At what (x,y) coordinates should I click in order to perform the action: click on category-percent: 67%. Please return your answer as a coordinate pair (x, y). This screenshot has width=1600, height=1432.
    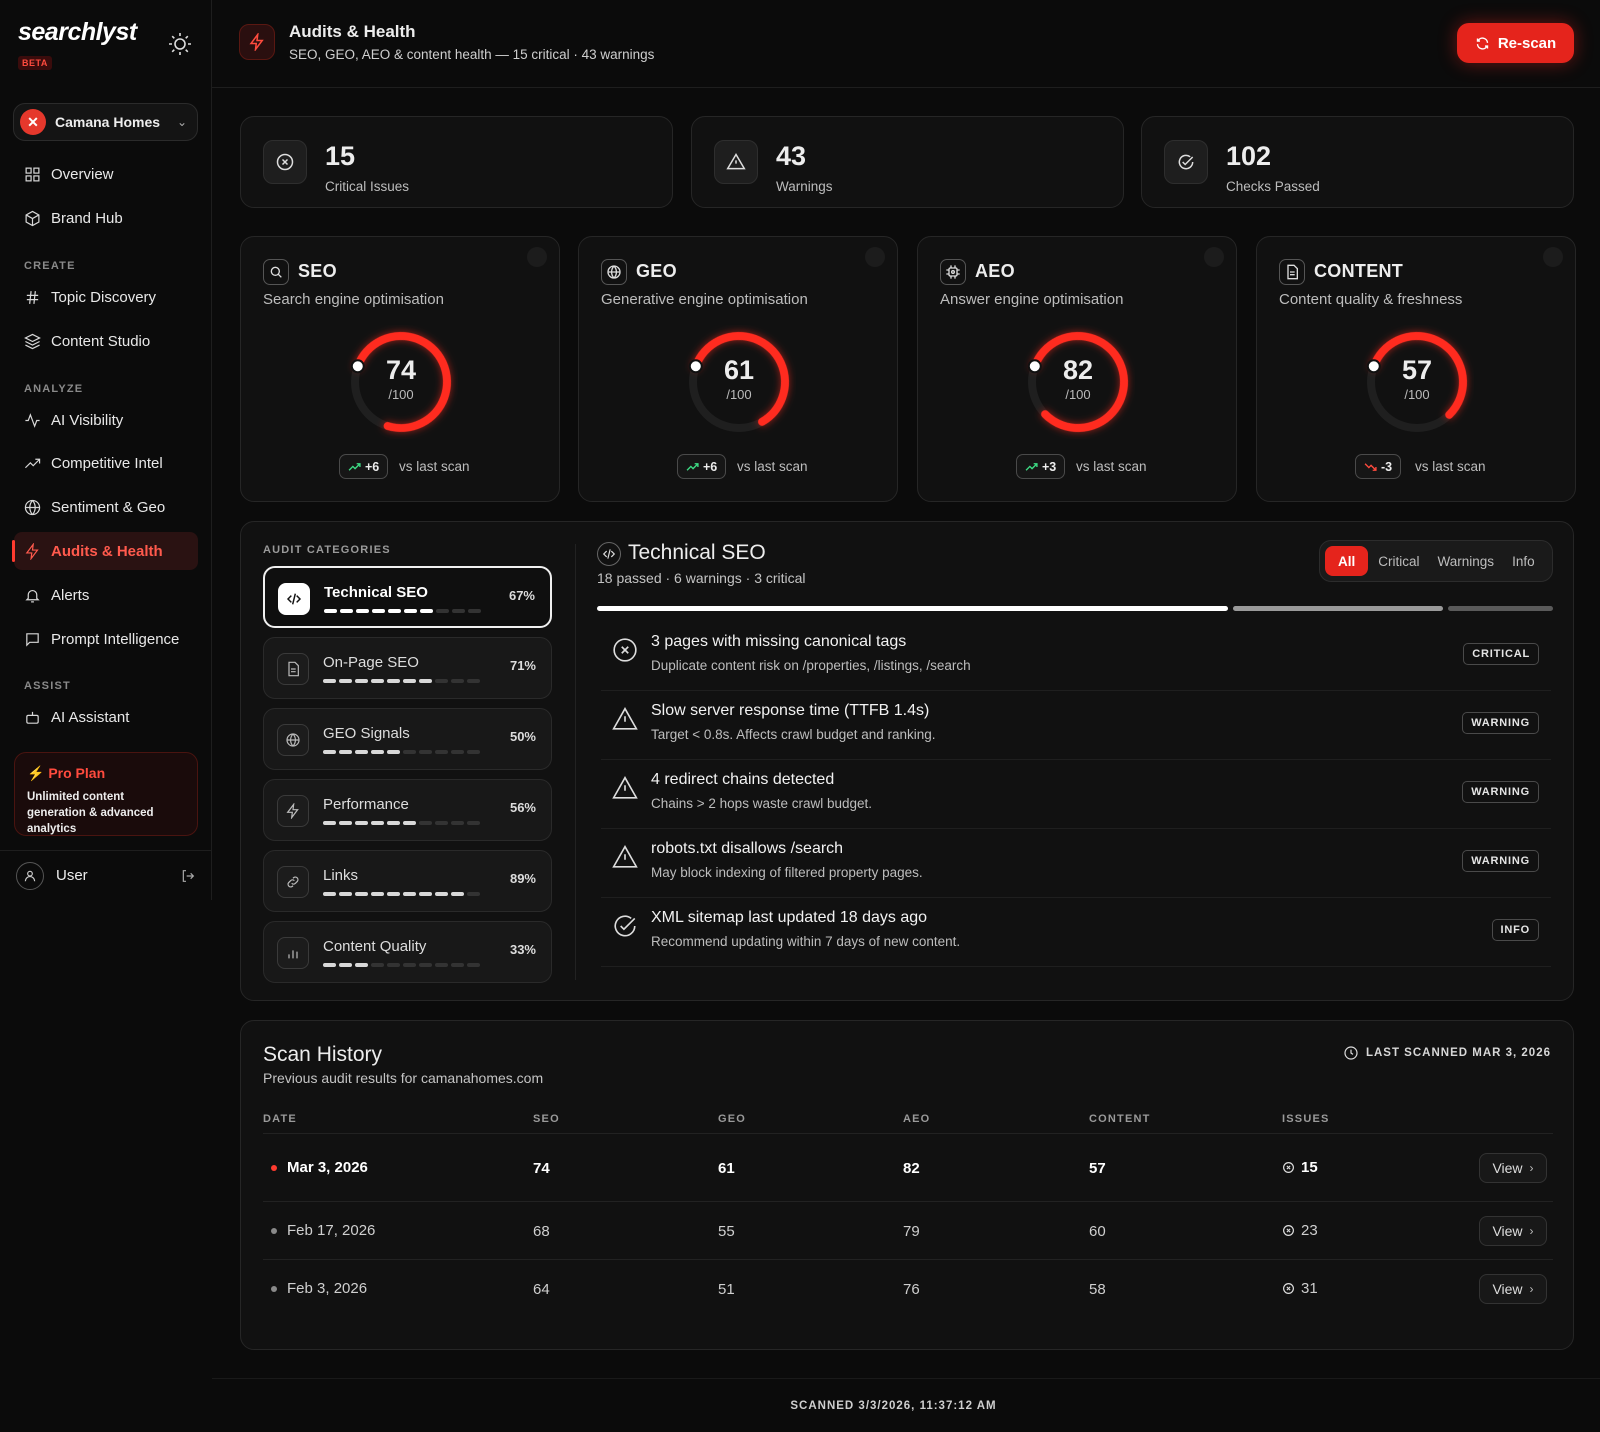
    Looking at the image, I should click on (521, 595).